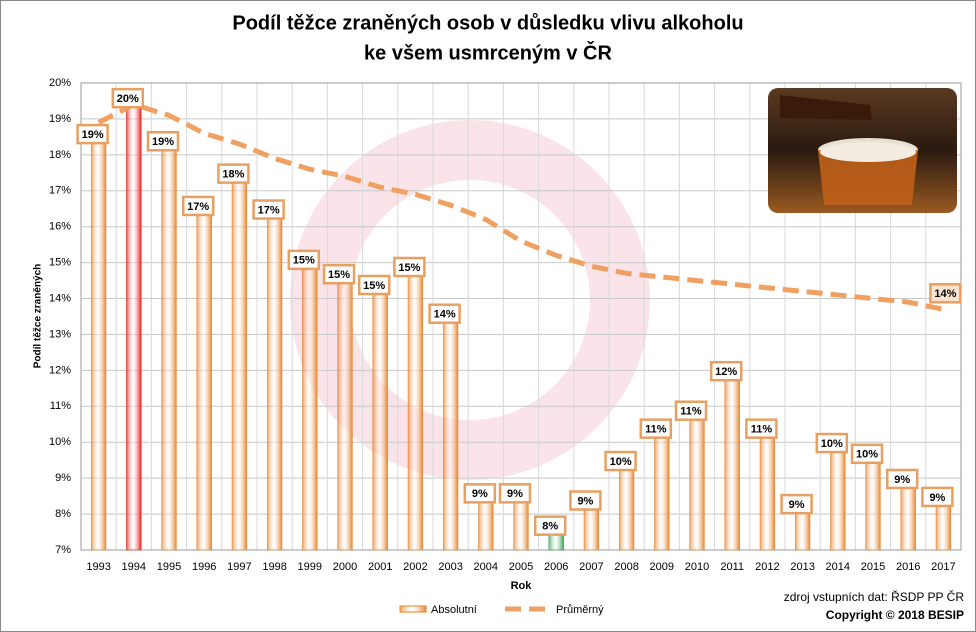 The height and width of the screenshot is (632, 976). Describe the element at coordinates (580, 610) in the screenshot. I see `legend-label: Průměrný` at that location.